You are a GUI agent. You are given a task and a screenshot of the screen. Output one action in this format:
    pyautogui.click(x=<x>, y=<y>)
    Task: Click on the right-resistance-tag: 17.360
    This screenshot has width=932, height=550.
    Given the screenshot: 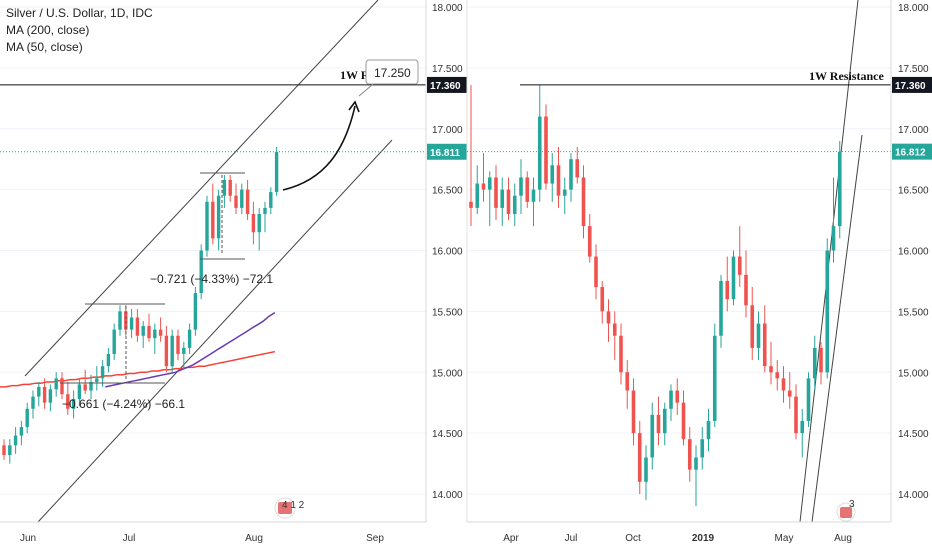 What is the action you would take?
    pyautogui.click(x=912, y=84)
    